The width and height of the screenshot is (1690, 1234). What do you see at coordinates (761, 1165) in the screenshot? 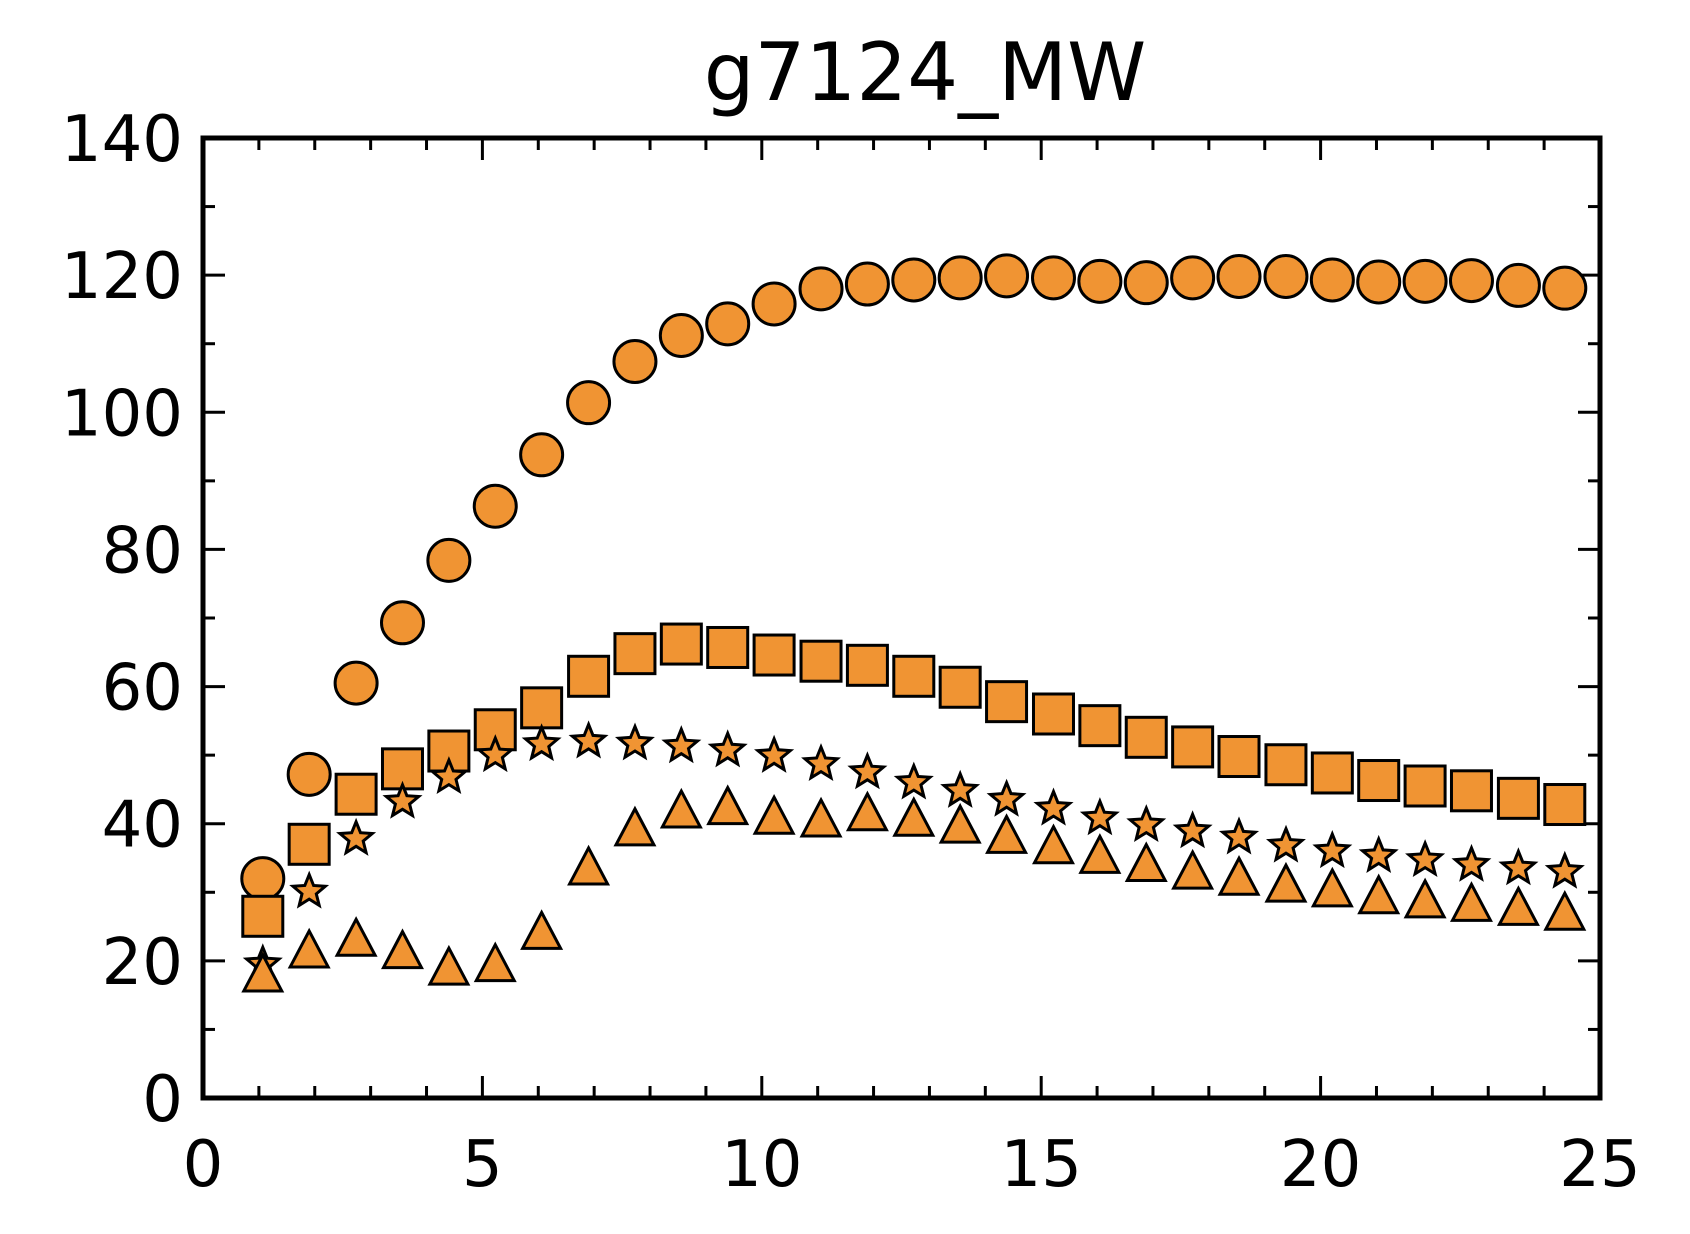
I see `x-tick-label: 10` at bounding box center [761, 1165].